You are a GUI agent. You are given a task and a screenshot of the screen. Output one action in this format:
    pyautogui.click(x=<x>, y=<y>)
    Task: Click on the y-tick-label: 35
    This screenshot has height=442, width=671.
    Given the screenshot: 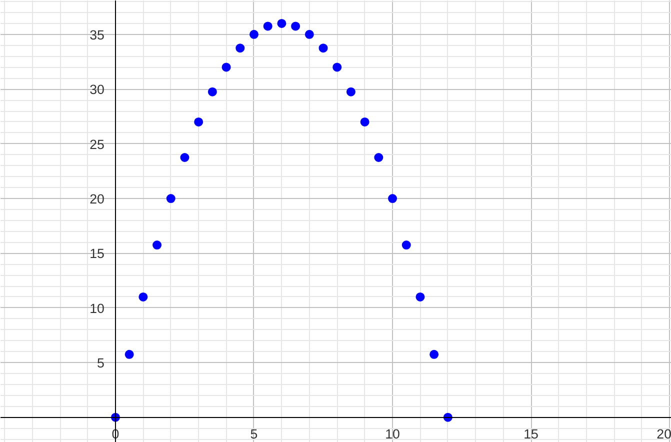 What is the action you would take?
    pyautogui.click(x=97, y=34)
    